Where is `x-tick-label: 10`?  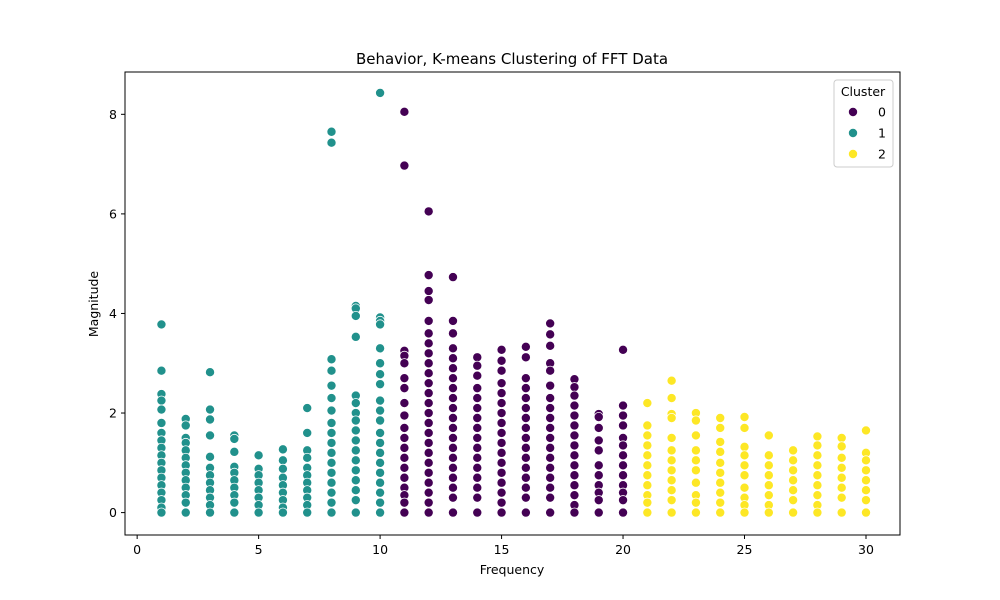
x-tick-label: 10 is located at coordinates (380, 549).